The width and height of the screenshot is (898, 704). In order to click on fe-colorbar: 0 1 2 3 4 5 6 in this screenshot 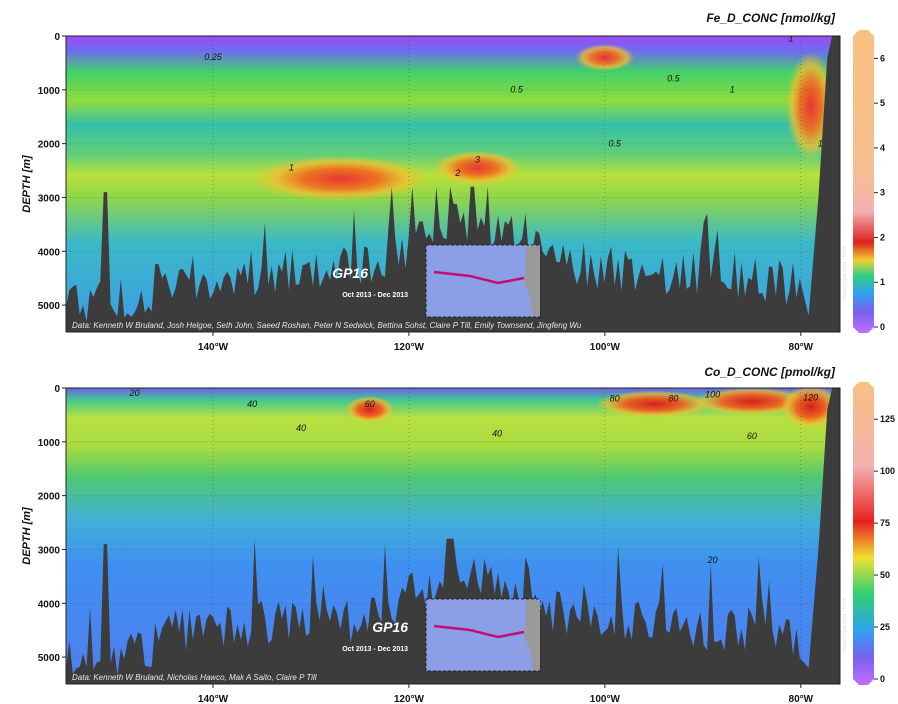, I will do `click(869, 181)`.